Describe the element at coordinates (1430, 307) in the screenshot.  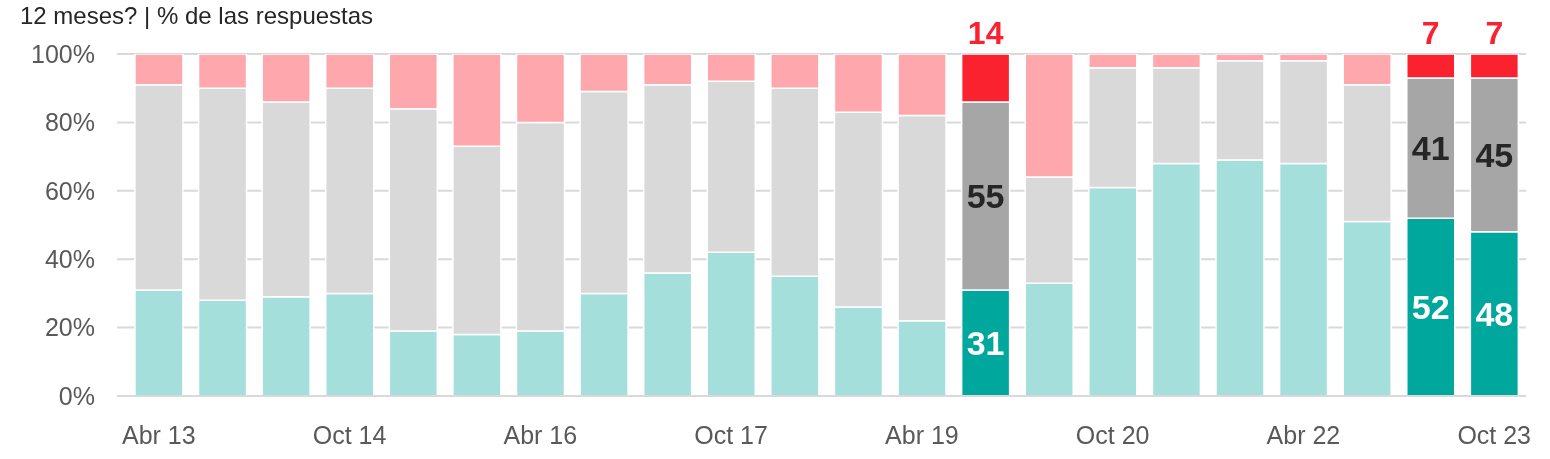
I see `data-label: 52` at that location.